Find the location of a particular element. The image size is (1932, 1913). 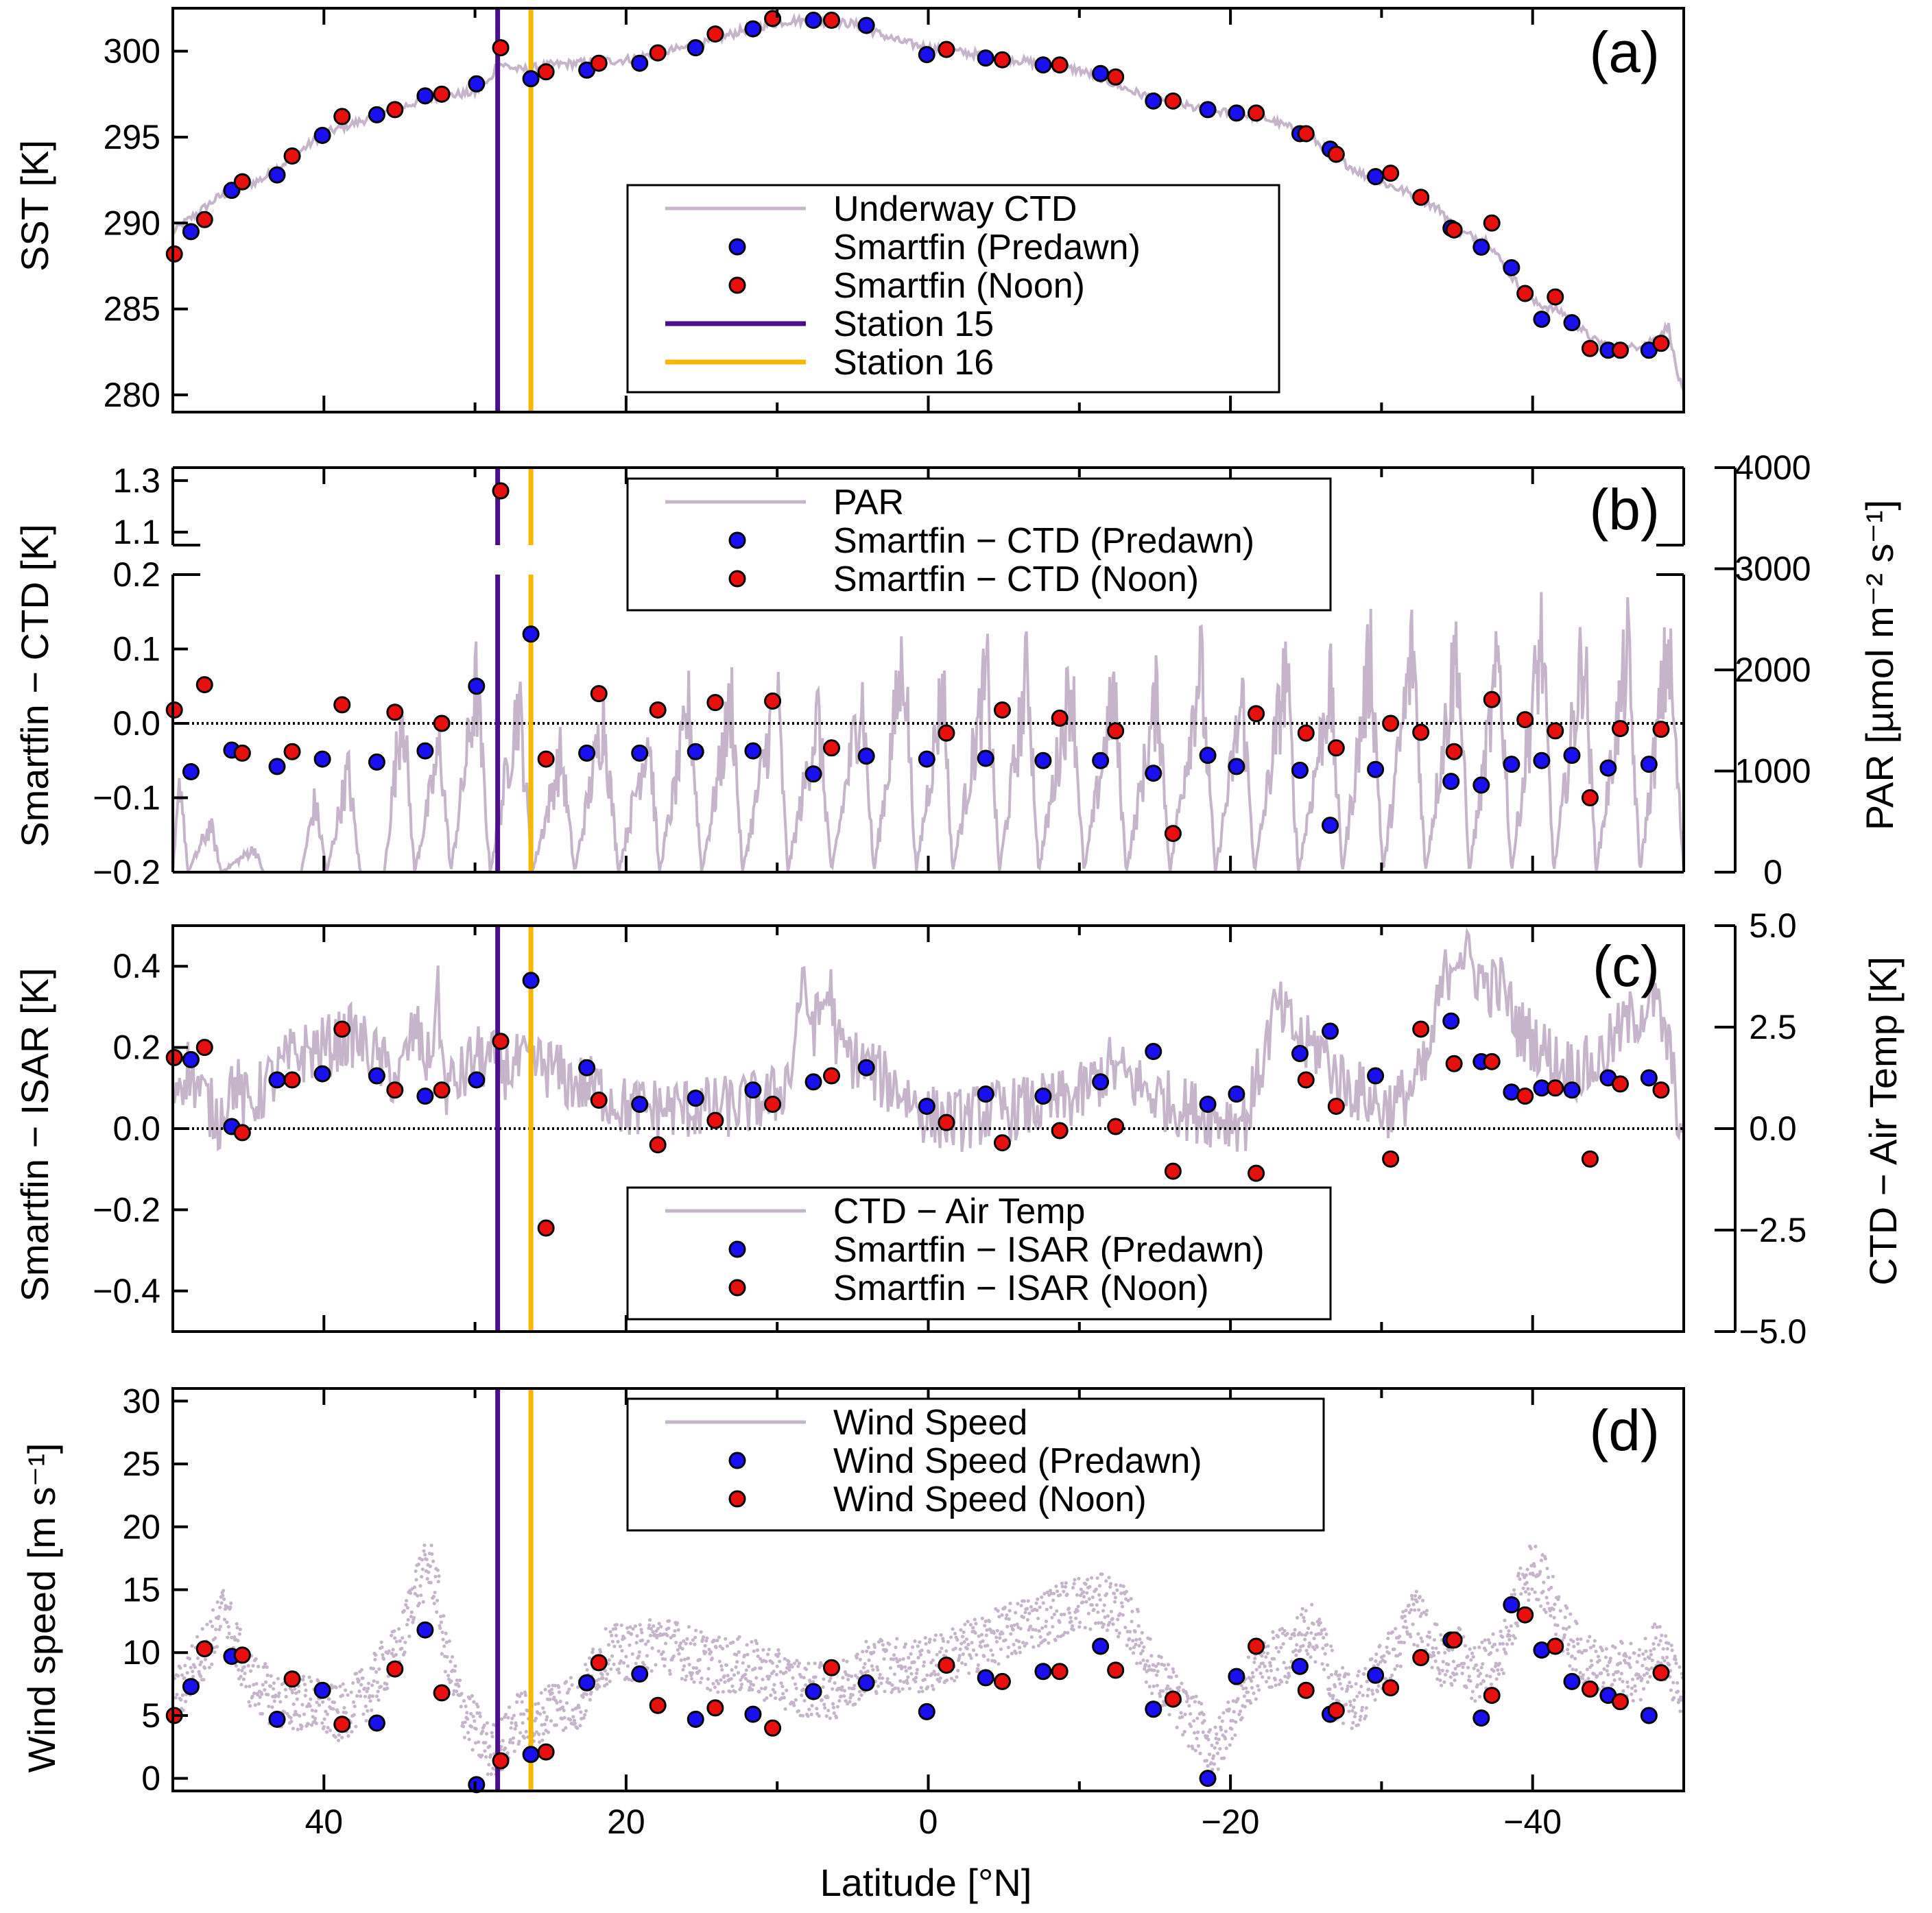

x-tick-label: −40 is located at coordinates (1532, 1822).